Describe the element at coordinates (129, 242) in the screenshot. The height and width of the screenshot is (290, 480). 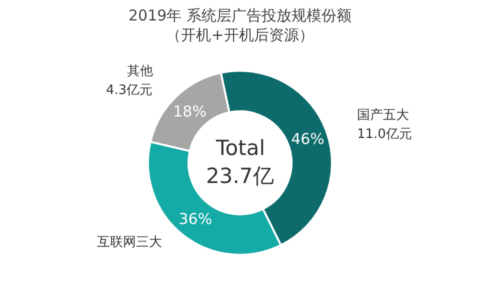
I see `slice-label: 互联网三大` at that location.